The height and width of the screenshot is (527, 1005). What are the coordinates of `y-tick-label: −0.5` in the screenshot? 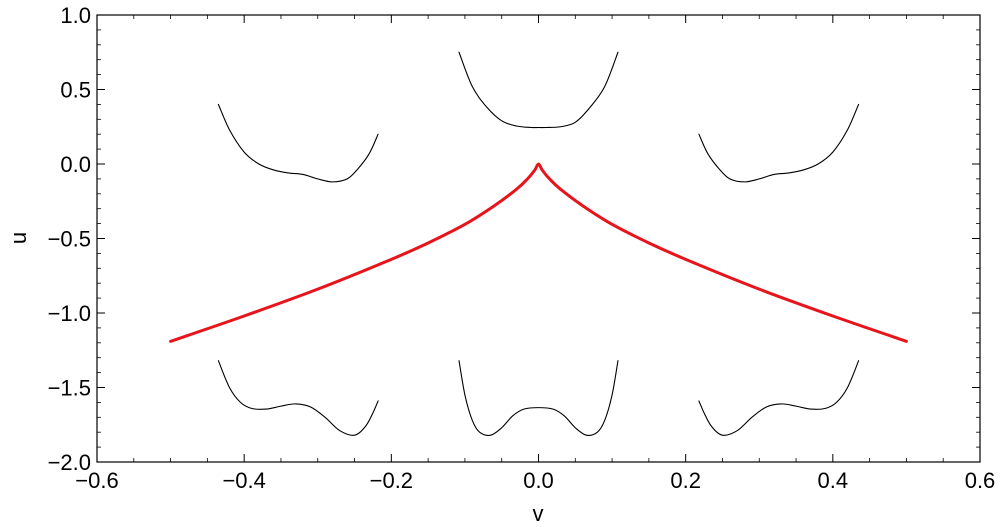 It's located at (69, 239).